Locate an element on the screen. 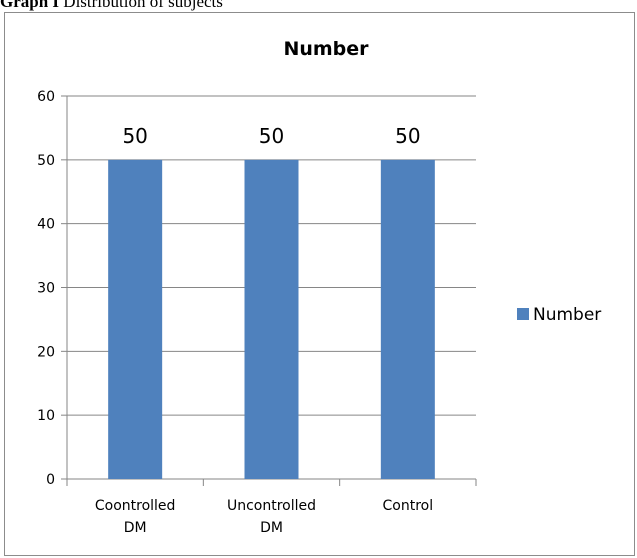 This screenshot has height=558, width=637. y-tick-label: 50 is located at coordinates (46, 161).